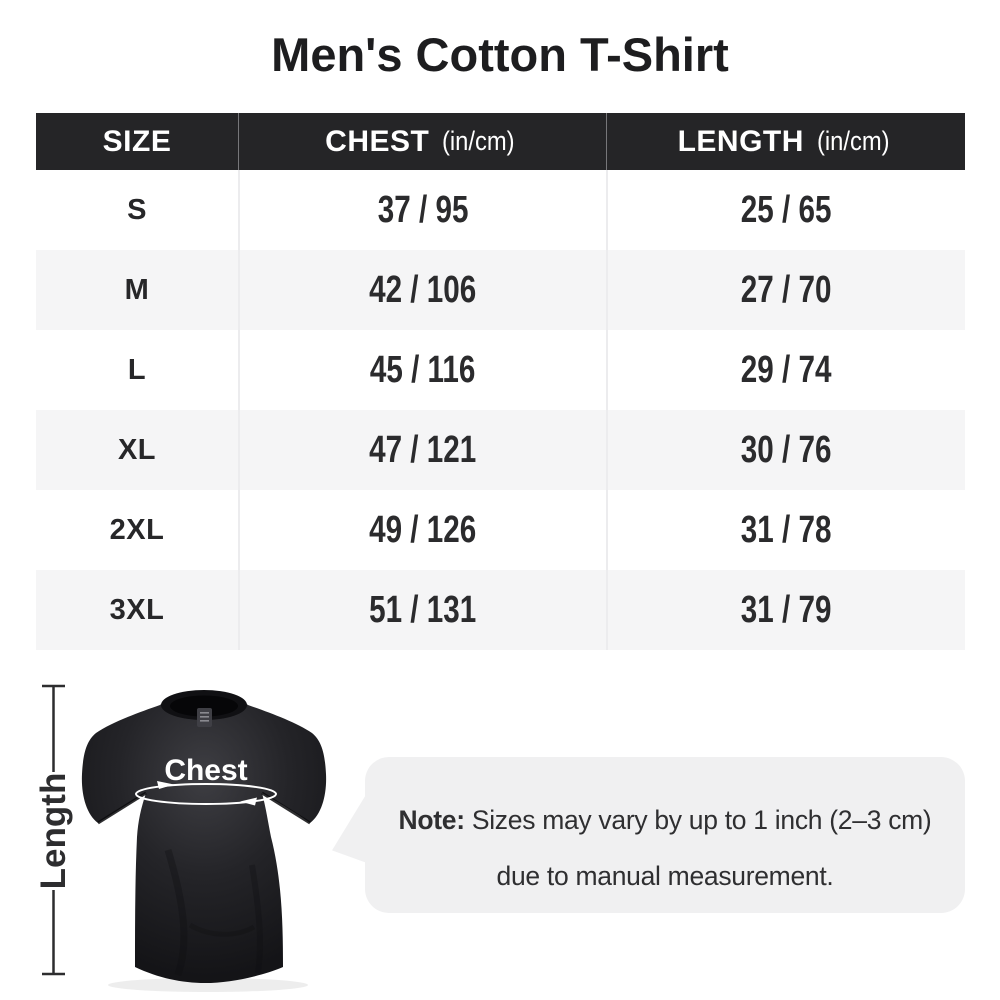 The height and width of the screenshot is (1000, 1000). Describe the element at coordinates (208, 985) in the screenshot. I see `shirt-shadow` at that location.